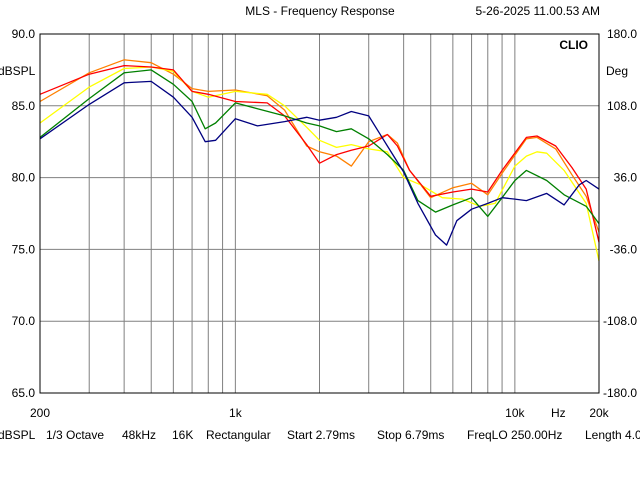 Image resolution: width=640 pixels, height=480 pixels. Describe the element at coordinates (320, 413) in the screenshot. I see `x-axis-ticks: 200 1k 10k Hz 20k` at that location.